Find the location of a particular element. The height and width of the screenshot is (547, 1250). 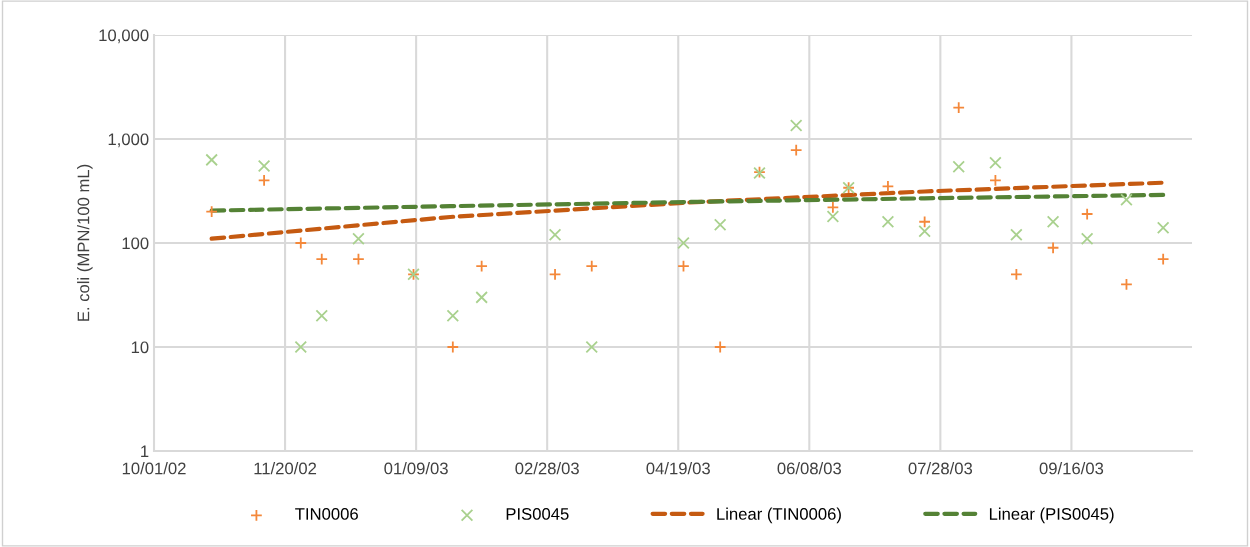

x-tick-label: 07/28/03 is located at coordinates (940, 468).